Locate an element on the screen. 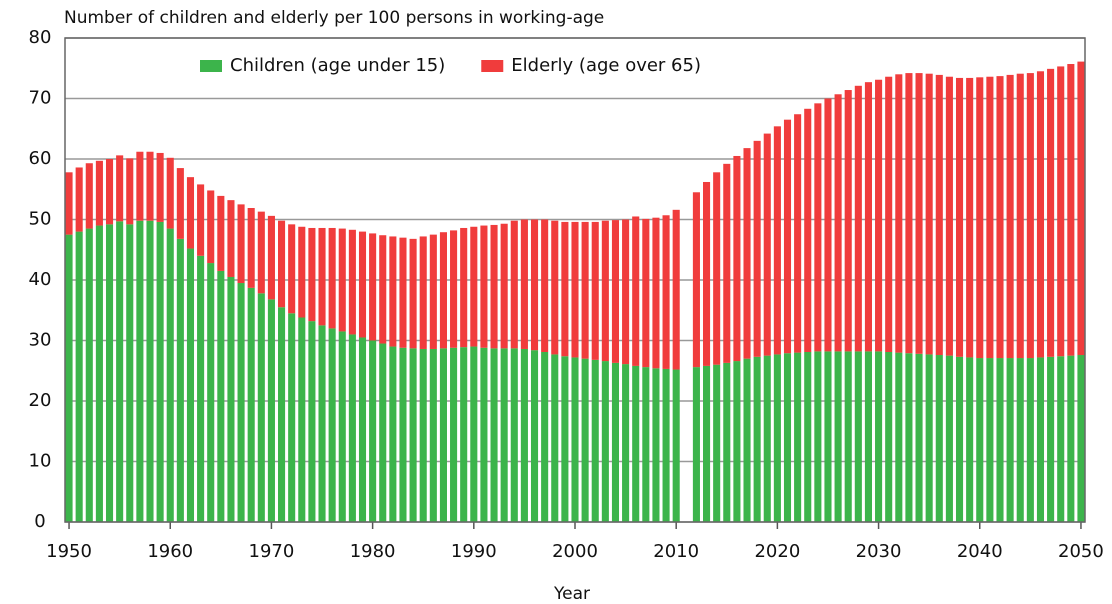 The height and width of the screenshot is (604, 1112). y-tick-label: 20 is located at coordinates (40, 400).